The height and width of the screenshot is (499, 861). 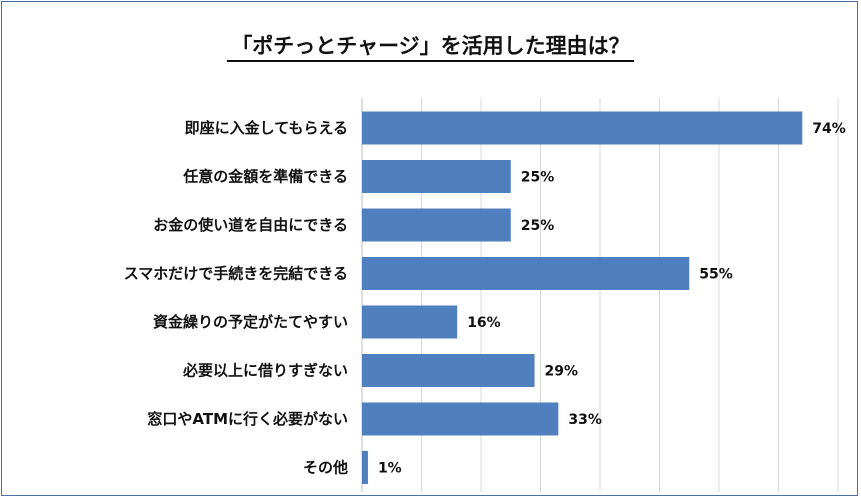 I want to click on chart-title: 「ポチっとチャージ」を活用した理由は？, so click(x=430, y=46).